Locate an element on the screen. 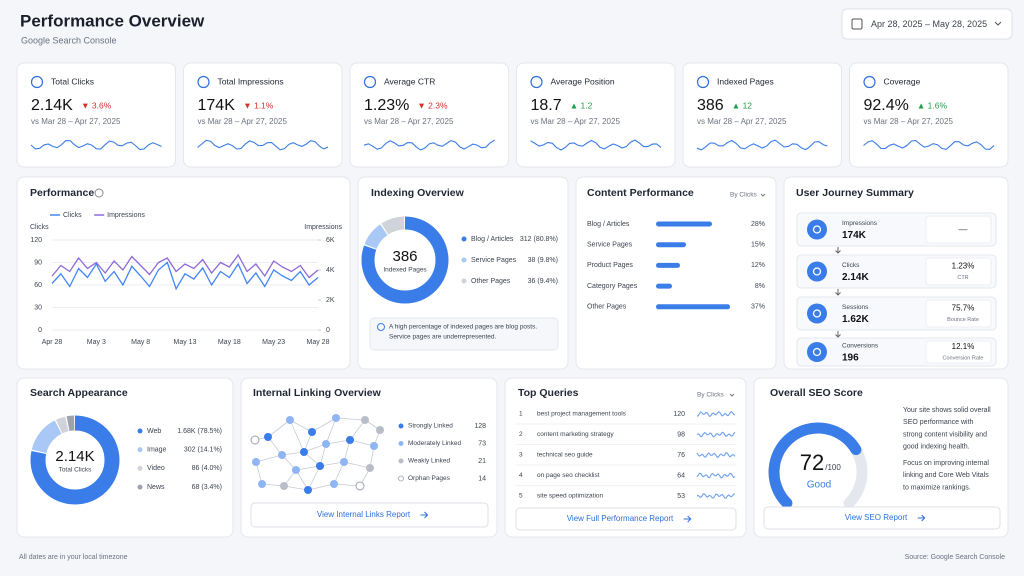 The width and height of the screenshot is (1024, 576). axis-title: Clicks is located at coordinates (39, 227).